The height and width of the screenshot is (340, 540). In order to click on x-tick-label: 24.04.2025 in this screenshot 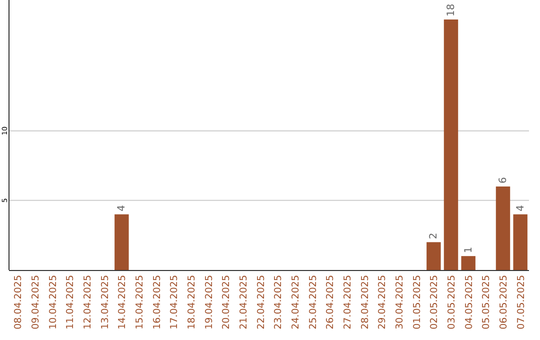, I will do `click(296, 302)`.